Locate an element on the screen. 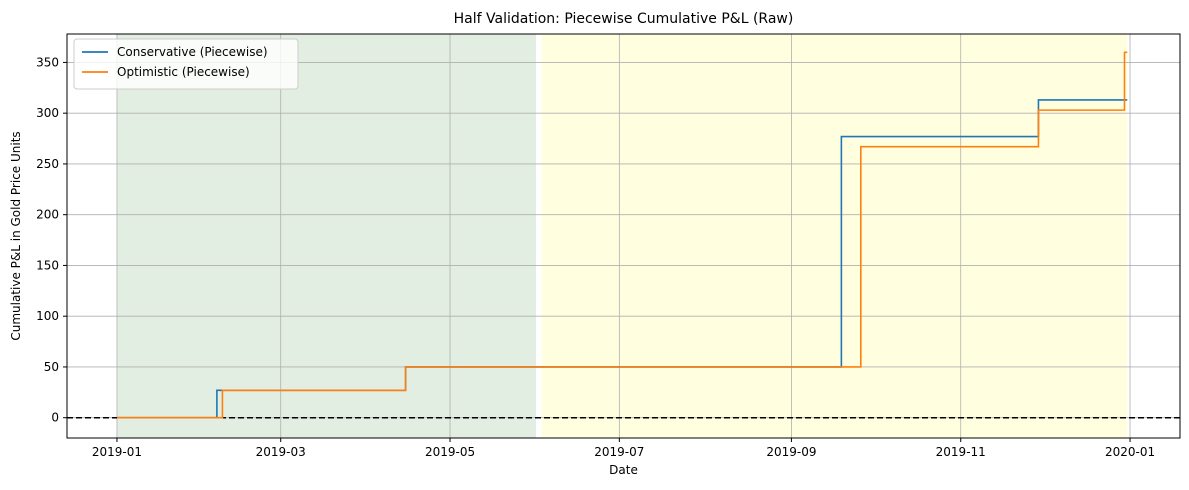 This screenshot has height=490, width=1189. y-axis-ticks: 0 50 100 150 200 250 300 350 is located at coordinates (51, 240).